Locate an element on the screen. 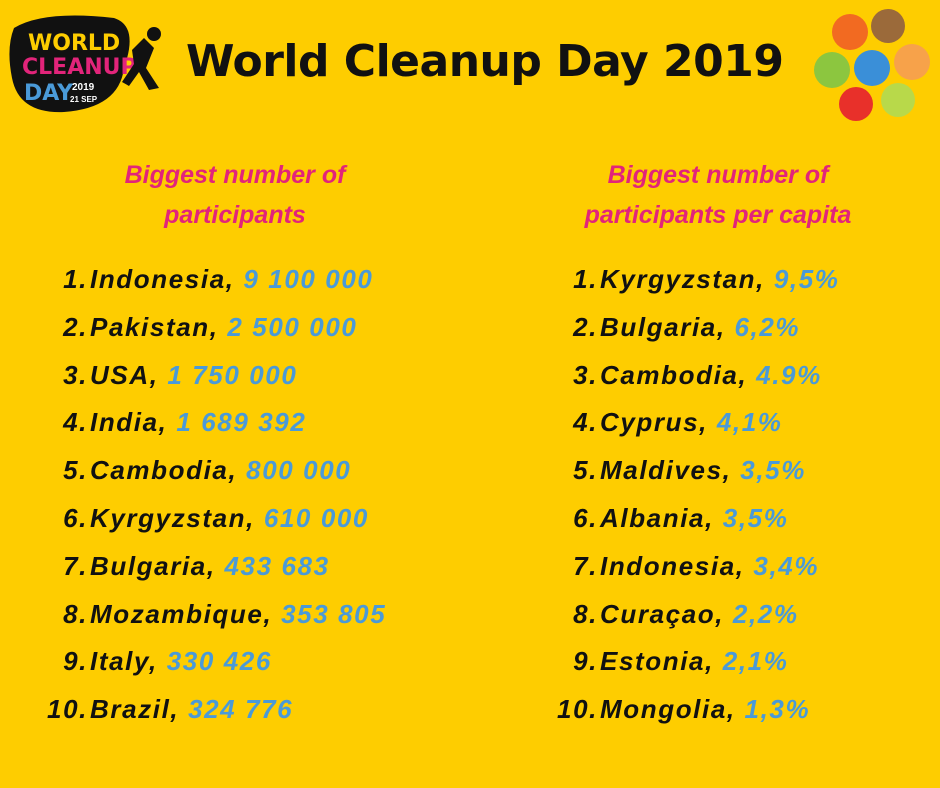 The width and height of the screenshot is (940, 788). country: Mozambique, is located at coordinates (181, 613).